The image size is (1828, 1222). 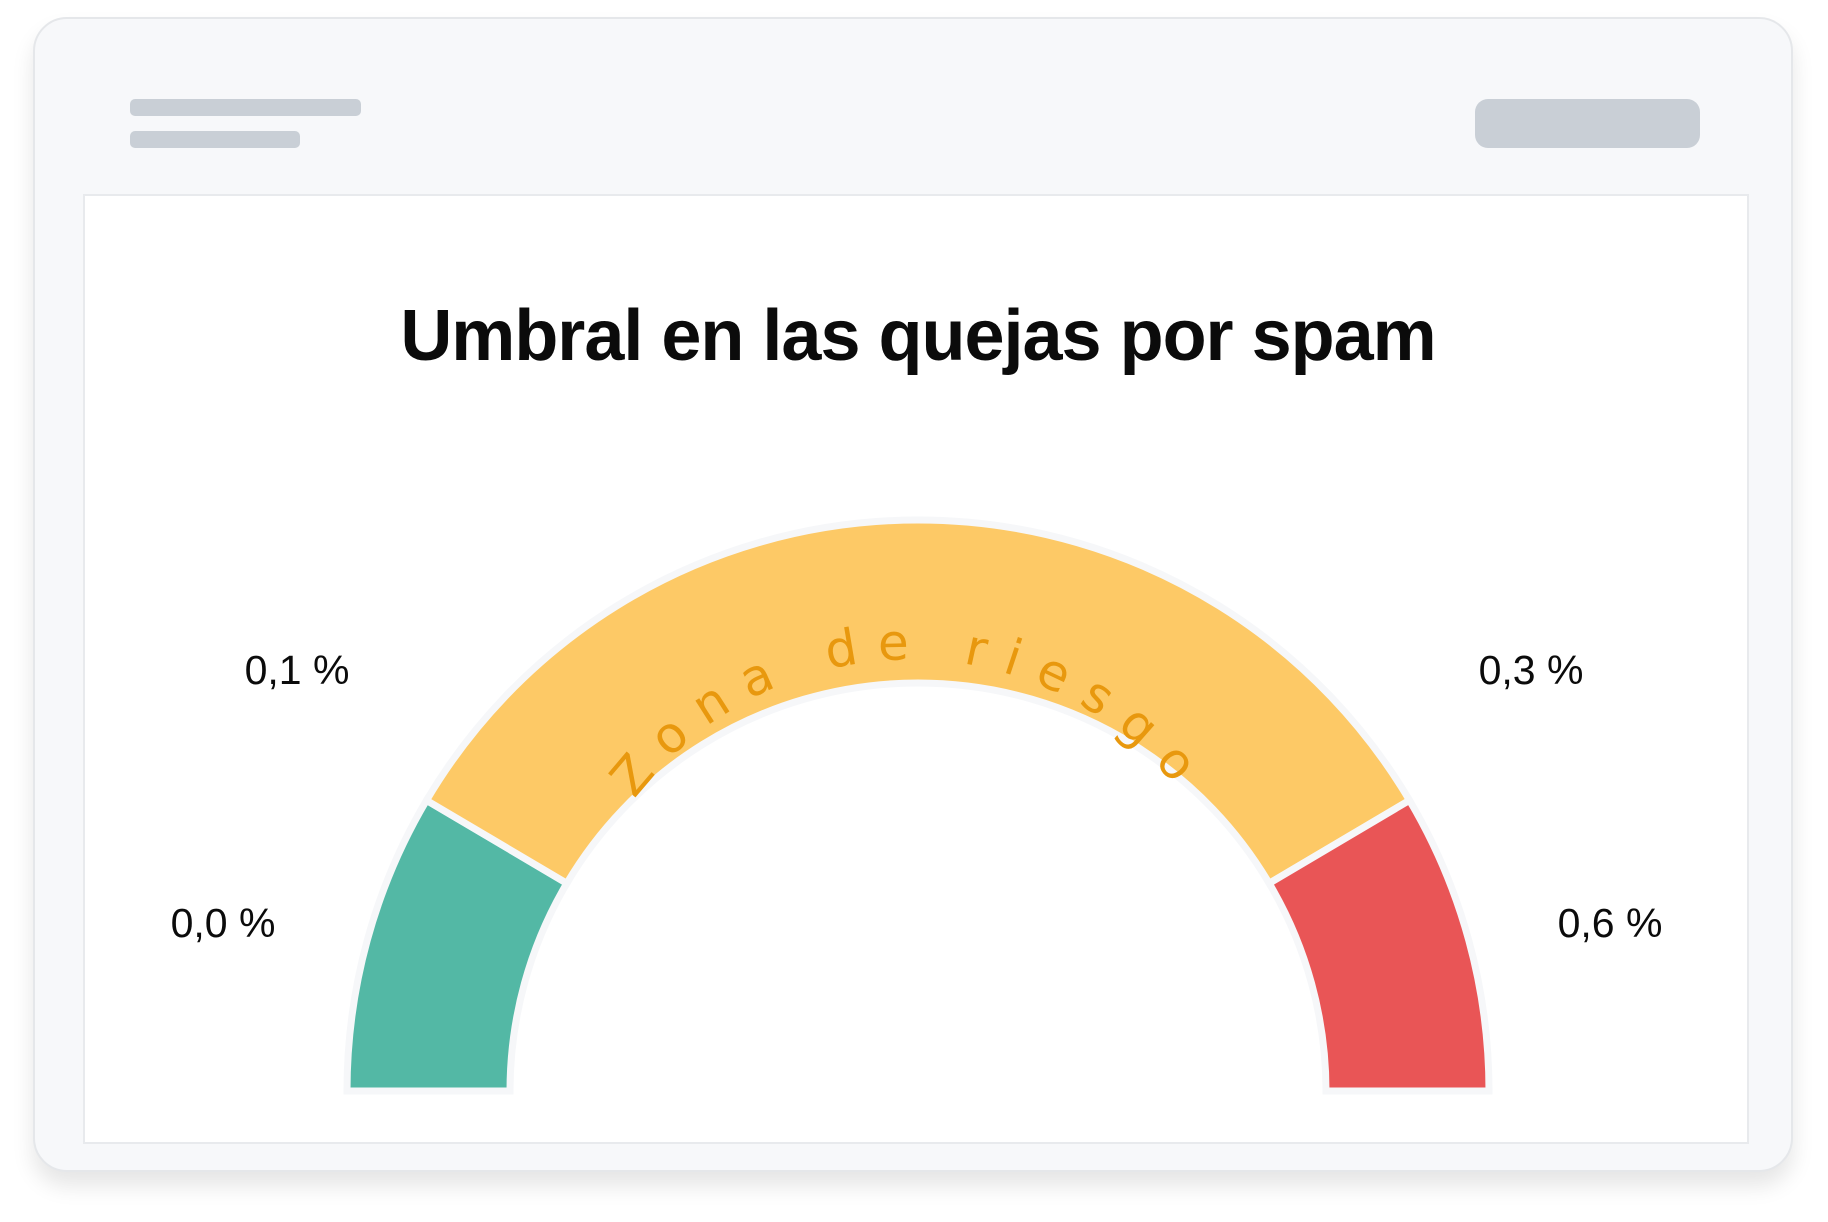 I want to click on tick-label-3: 0,6 %, so click(x=1610, y=923).